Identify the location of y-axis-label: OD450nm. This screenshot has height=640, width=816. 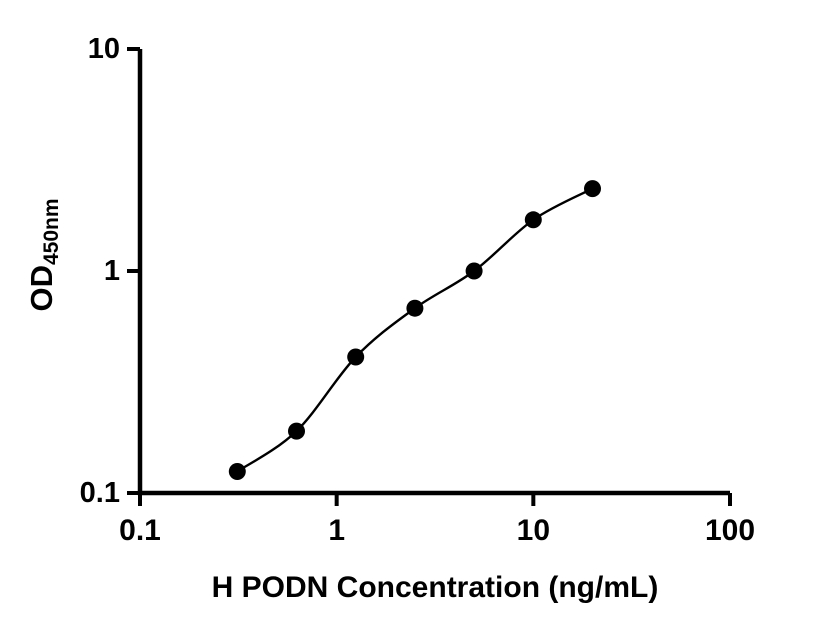
(44, 254).